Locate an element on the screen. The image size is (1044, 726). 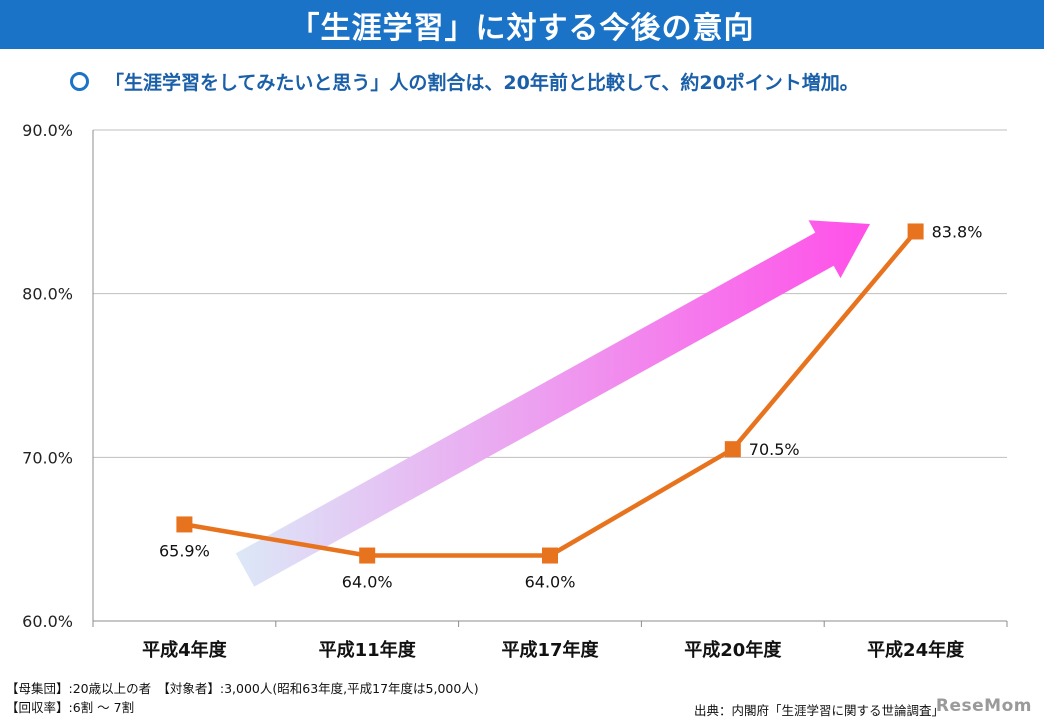
y-tick-label: 70.0% is located at coordinates (47, 457).